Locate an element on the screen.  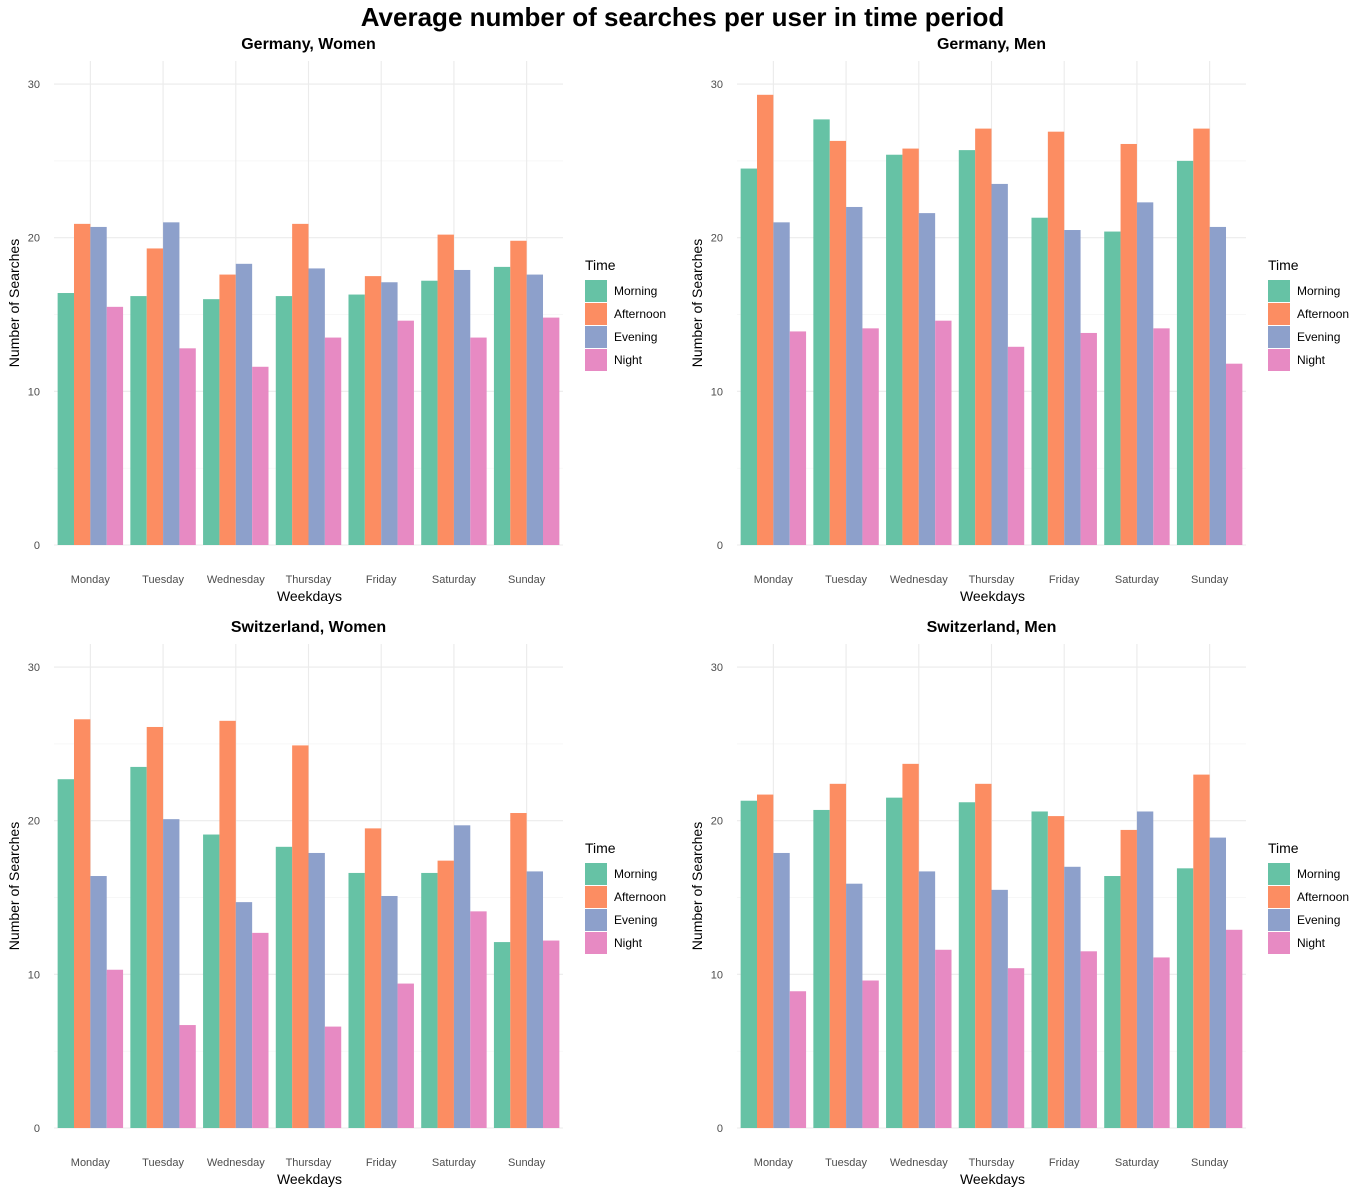
bar-saturday-night is located at coordinates (1161, 436).